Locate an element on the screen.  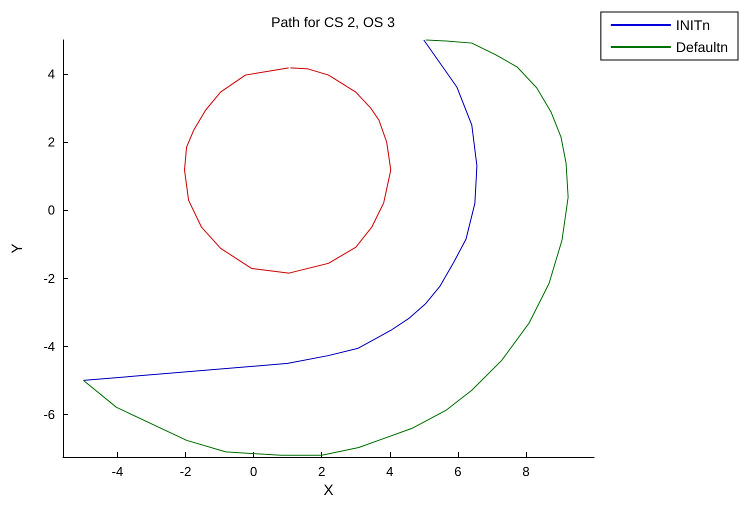
x-tick-label: 0 is located at coordinates (254, 471).